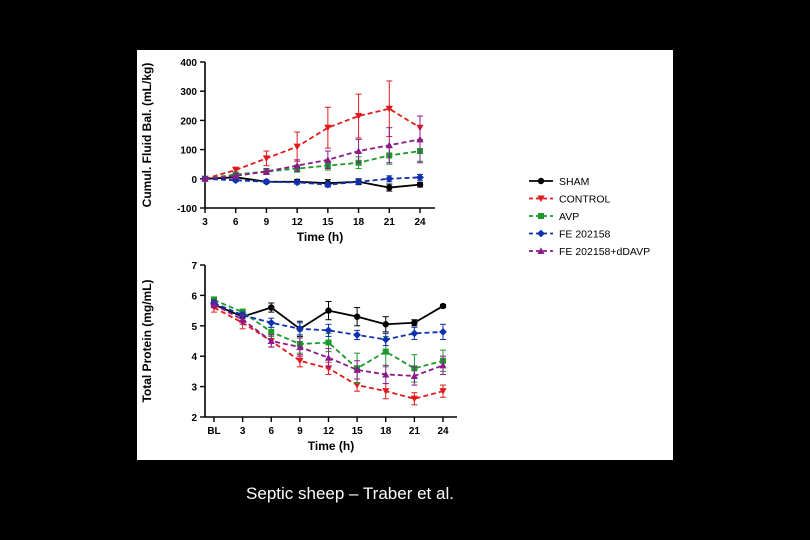 The image size is (810, 540). What do you see at coordinates (213, 431) in the screenshot?
I see `x-tick-label: BL` at bounding box center [213, 431].